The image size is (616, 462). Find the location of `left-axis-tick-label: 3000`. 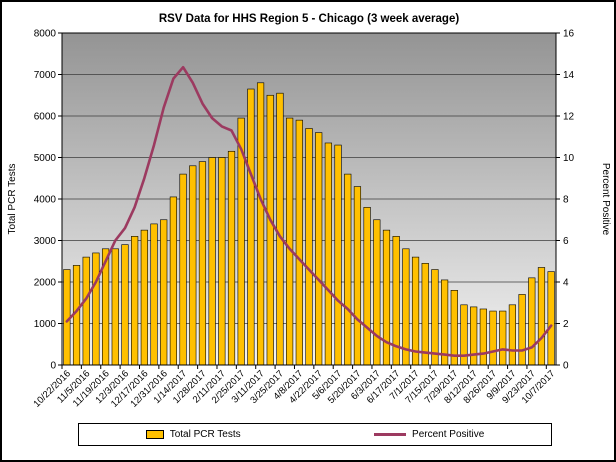

left-axis-tick-label: 3000 is located at coordinates (45, 241).